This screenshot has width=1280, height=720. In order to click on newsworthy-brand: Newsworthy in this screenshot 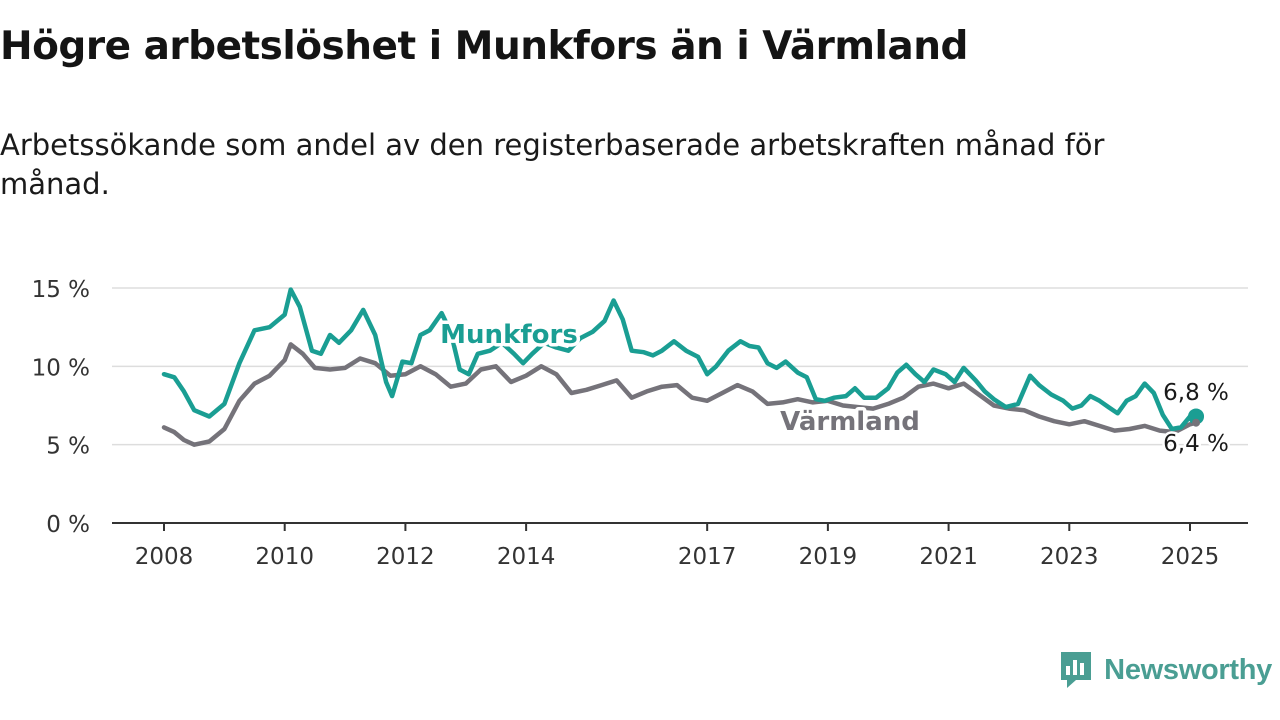, I will do `click(1165, 670)`.